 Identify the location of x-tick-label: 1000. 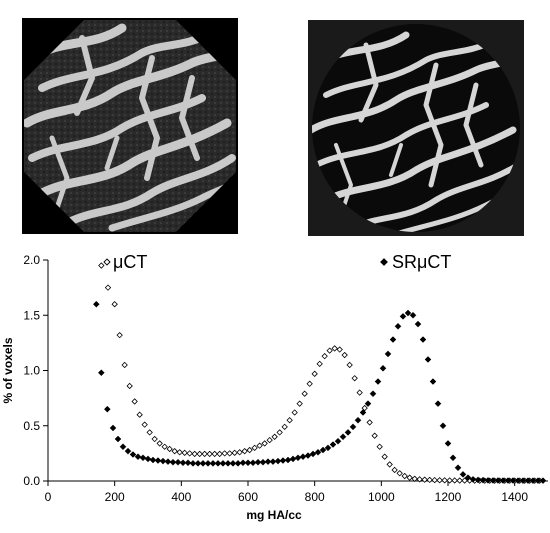
(381, 497).